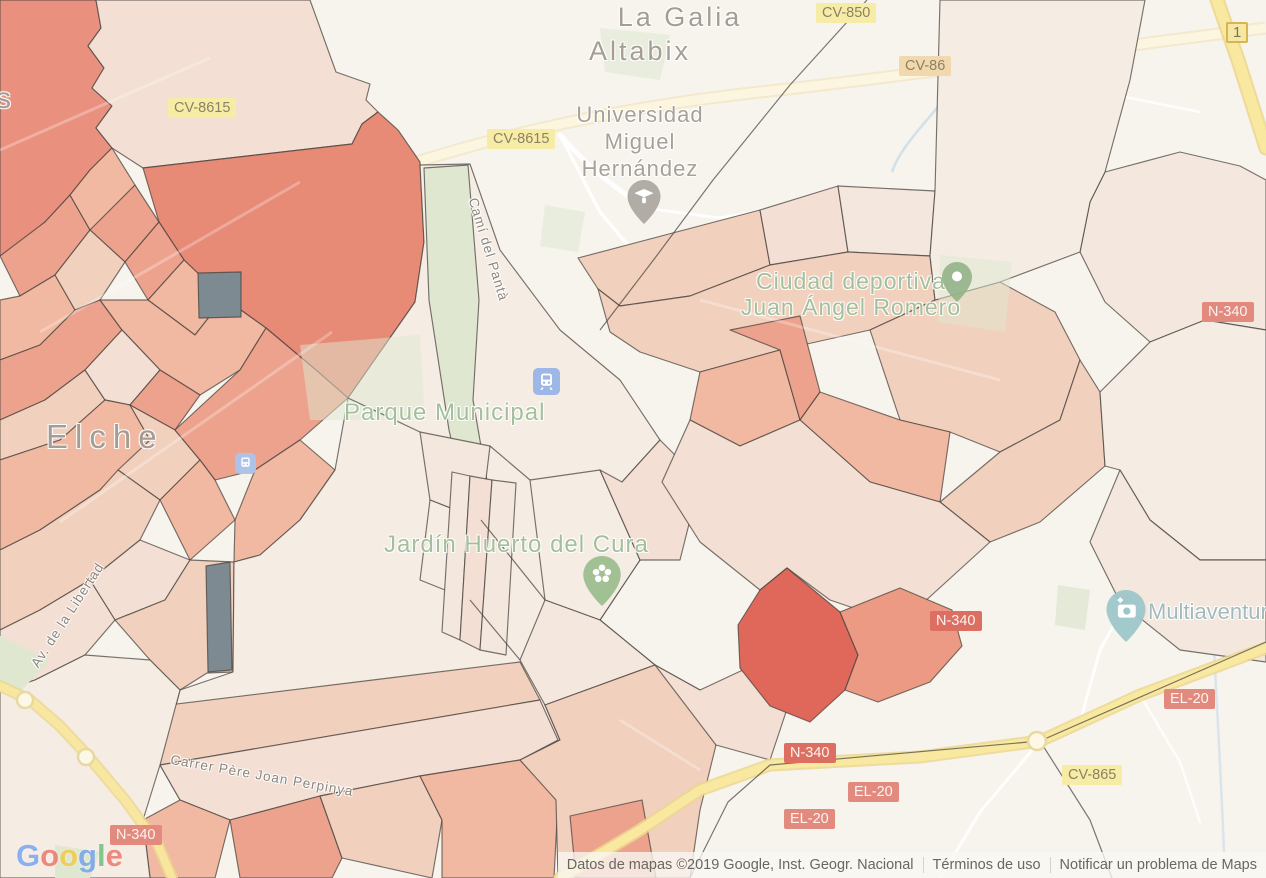 This screenshot has height=878, width=1266. What do you see at coordinates (1237, 32) in the screenshot?
I see `road-badge-route1: 1` at bounding box center [1237, 32].